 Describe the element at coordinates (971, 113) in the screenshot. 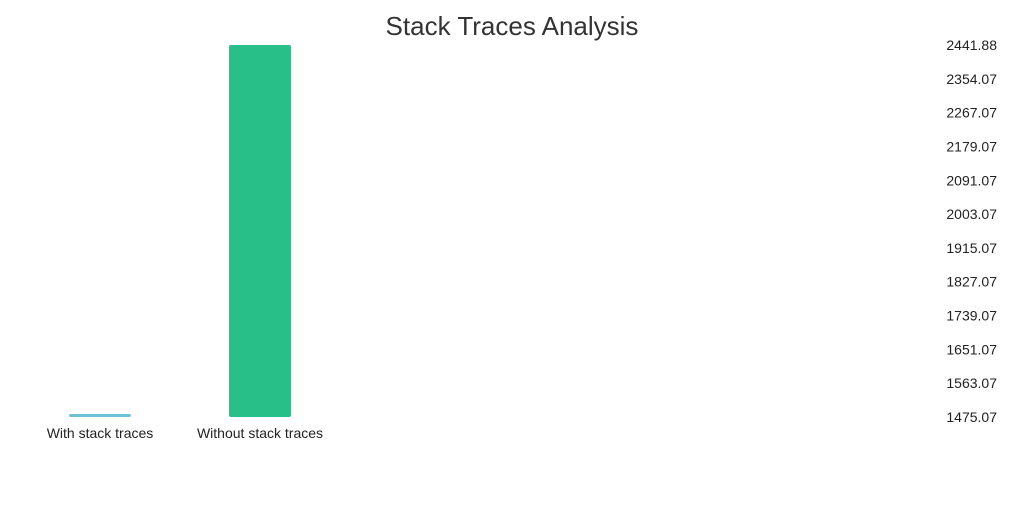

I see `y-tick-label: 2267.07` at that location.